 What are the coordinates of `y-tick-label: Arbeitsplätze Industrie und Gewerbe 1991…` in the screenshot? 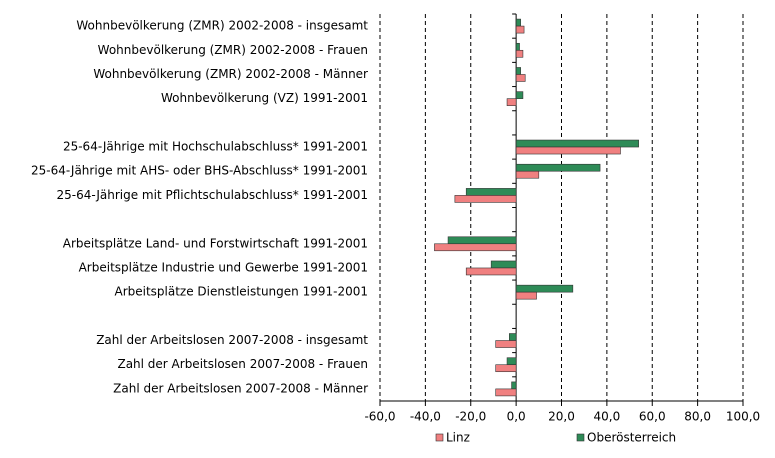 It's located at (223, 267).